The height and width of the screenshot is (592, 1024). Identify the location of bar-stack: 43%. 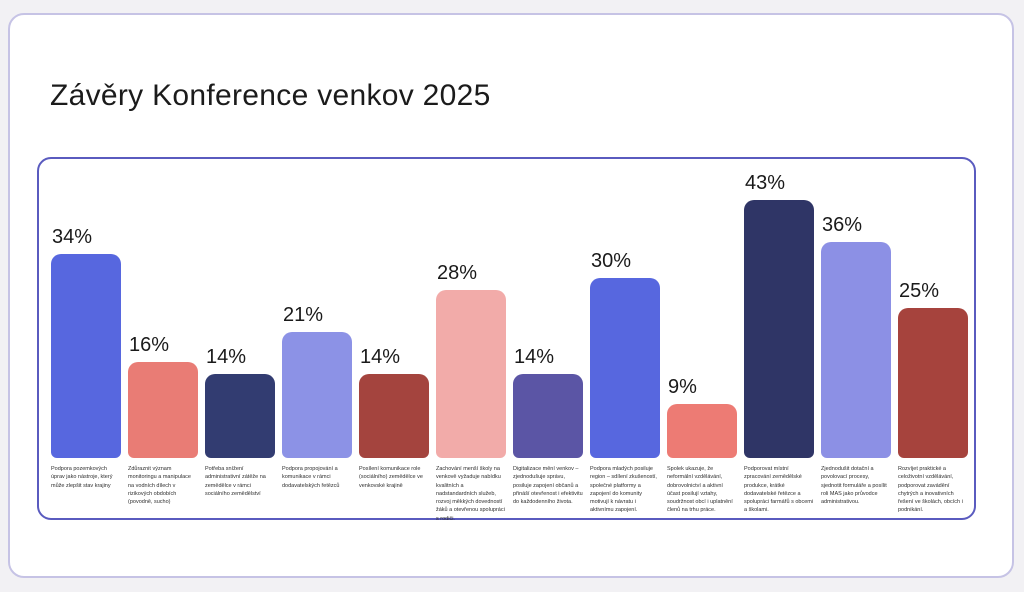
(779, 308).